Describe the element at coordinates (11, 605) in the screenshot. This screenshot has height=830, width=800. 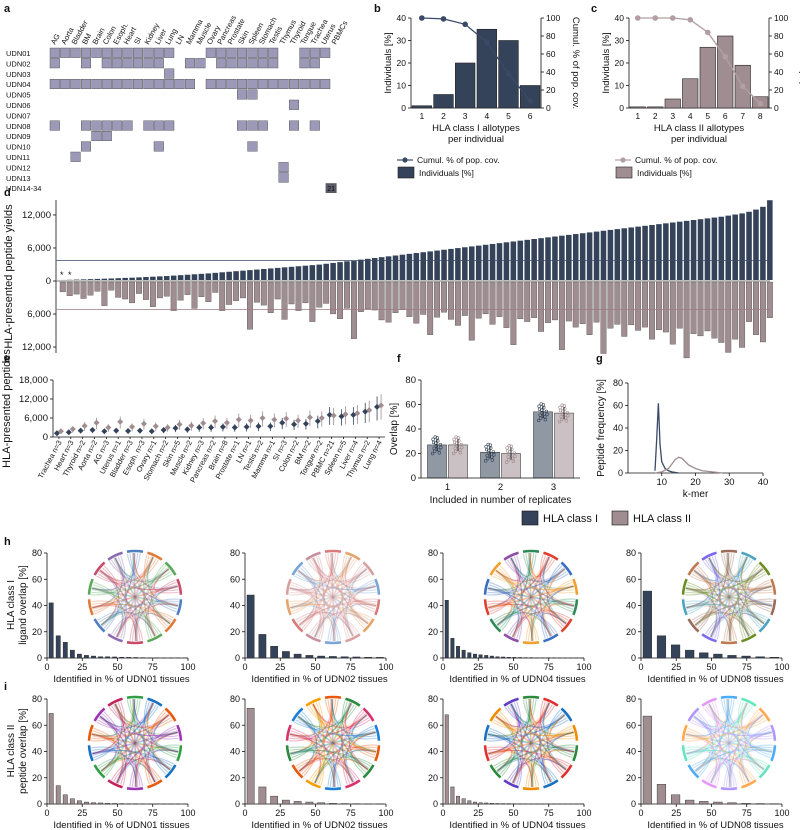
I see `y-axis-label: HLA class I` at that location.